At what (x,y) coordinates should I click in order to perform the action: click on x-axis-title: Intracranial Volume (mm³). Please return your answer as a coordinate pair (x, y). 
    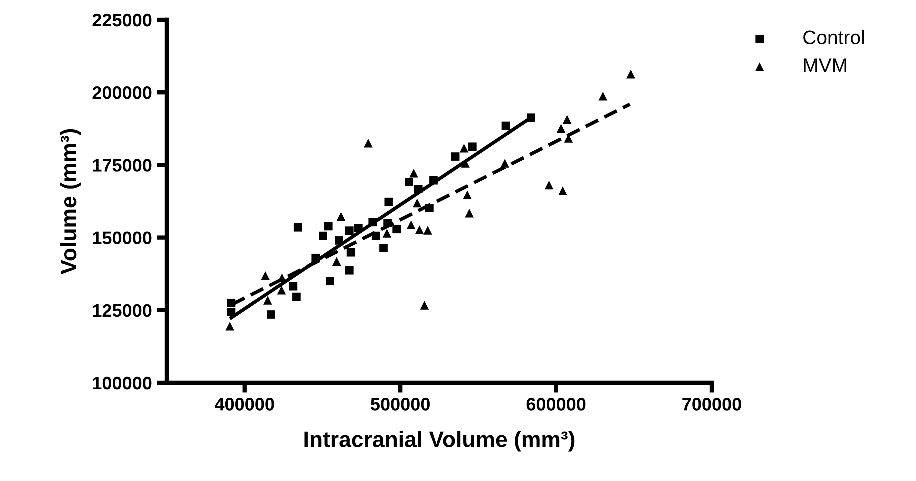
    Looking at the image, I should click on (439, 441).